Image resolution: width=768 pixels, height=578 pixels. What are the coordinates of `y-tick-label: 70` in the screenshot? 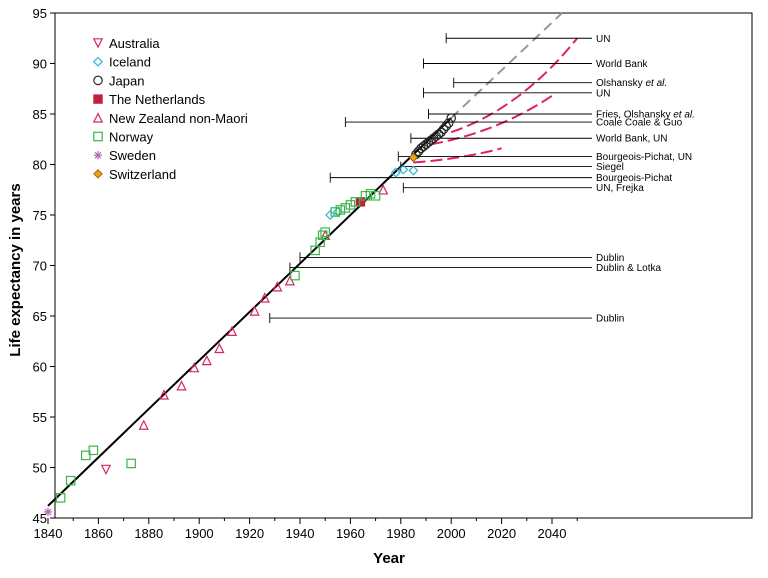 It's located at (40, 266).